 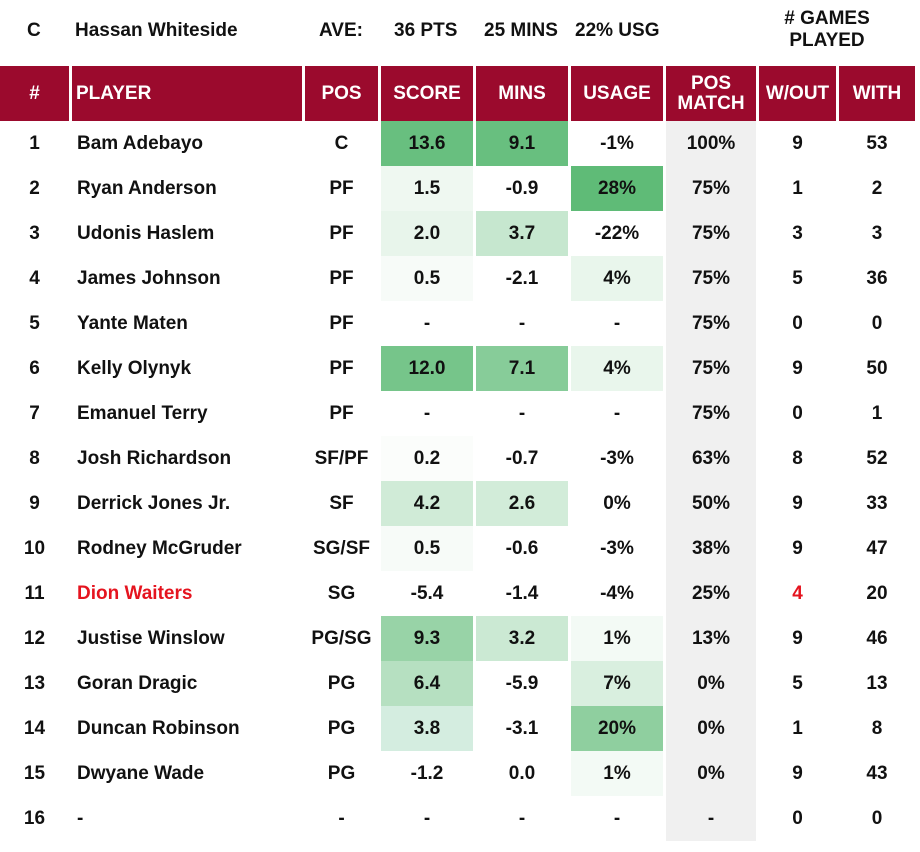 I want to click on rank-cell: 12, so click(x=34, y=638).